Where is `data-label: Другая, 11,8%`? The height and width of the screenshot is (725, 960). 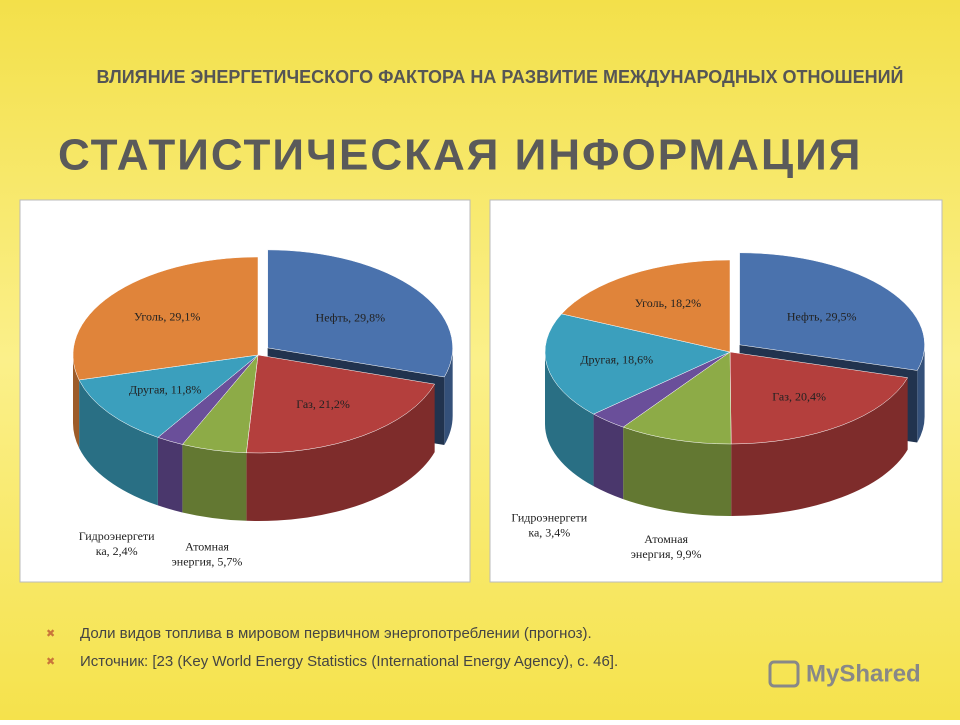 data-label: Другая, 11,8% is located at coordinates (165, 389).